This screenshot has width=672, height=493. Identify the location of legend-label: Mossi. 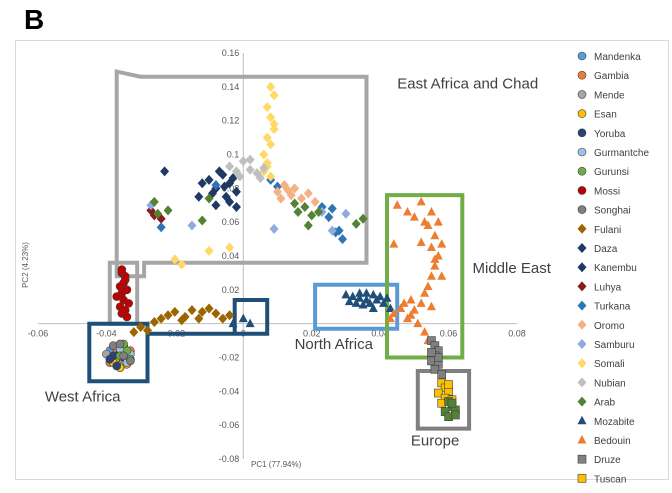
(607, 191).